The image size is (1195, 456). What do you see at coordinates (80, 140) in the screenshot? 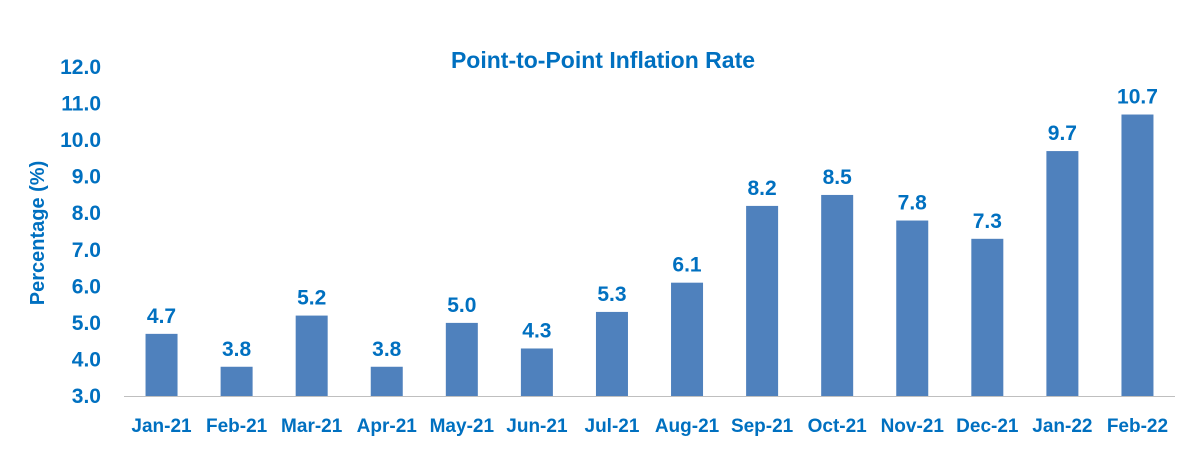
I see `y-tick-label: 10.0` at bounding box center [80, 140].